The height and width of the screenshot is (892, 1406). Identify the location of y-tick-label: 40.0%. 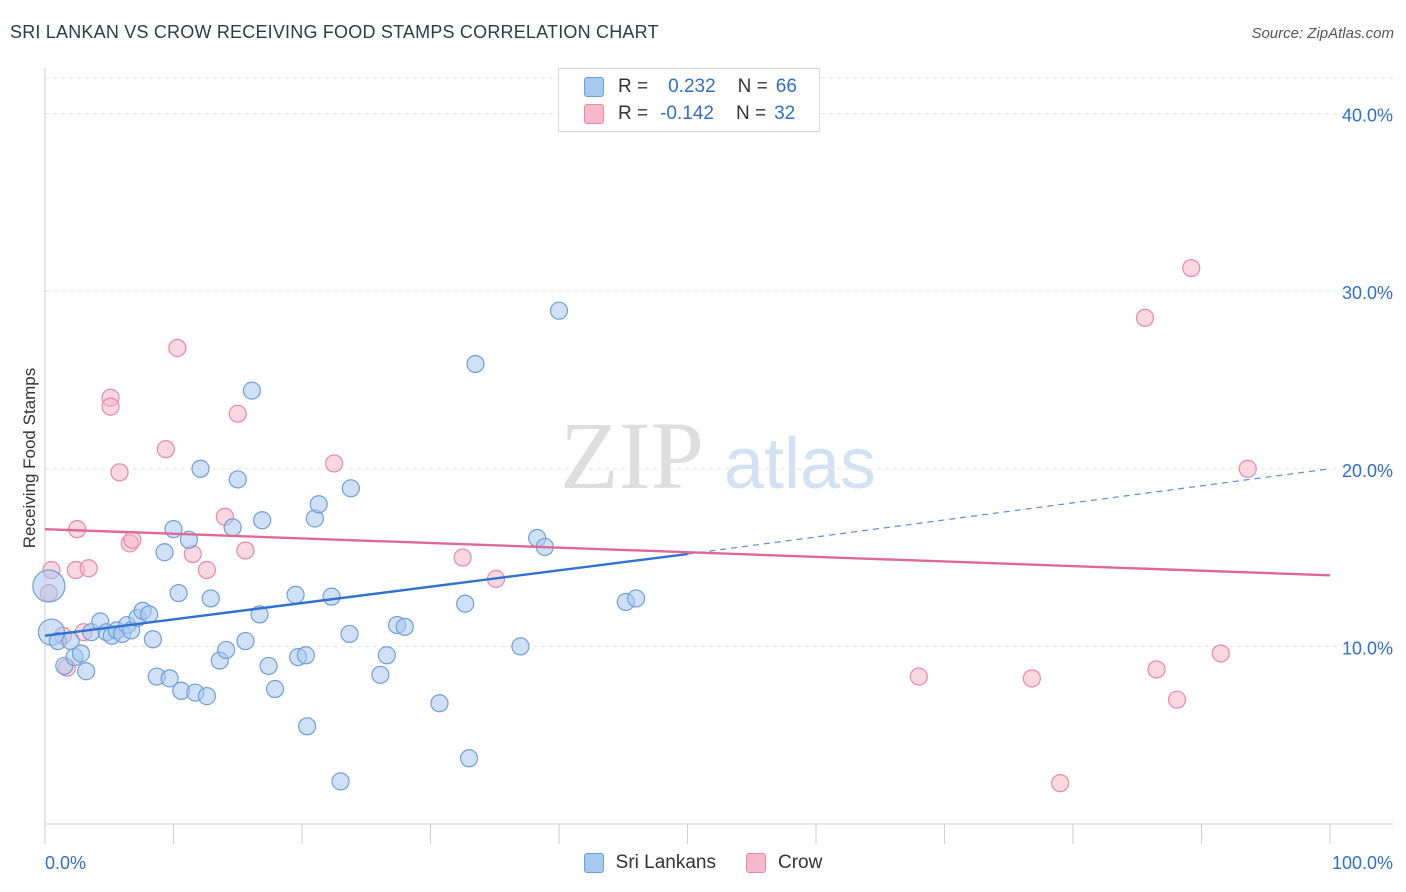
(1367, 116).